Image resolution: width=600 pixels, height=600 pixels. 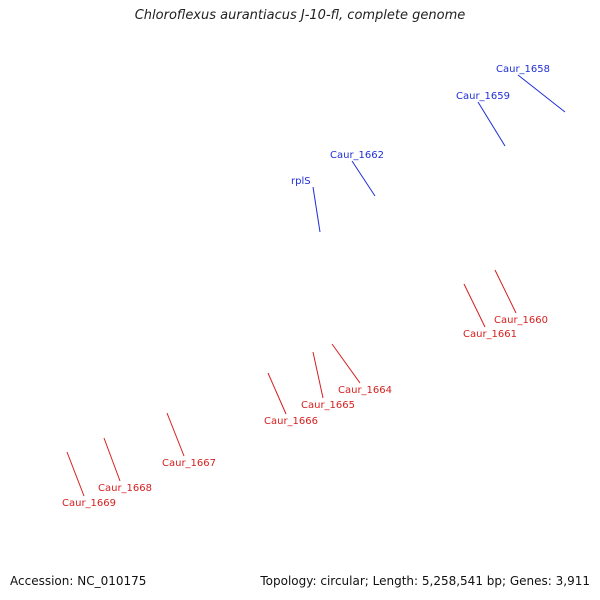 What do you see at coordinates (189, 463) in the screenshot?
I see `gene-label-Caur_1667: Caur_1667` at bounding box center [189, 463].